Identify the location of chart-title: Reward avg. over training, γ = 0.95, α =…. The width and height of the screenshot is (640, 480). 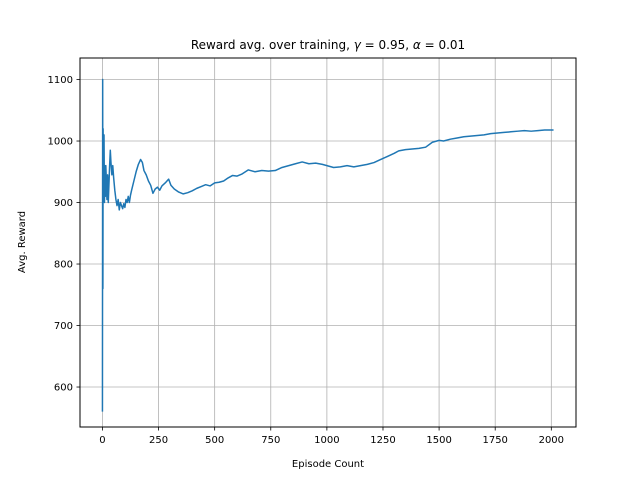
(328, 45).